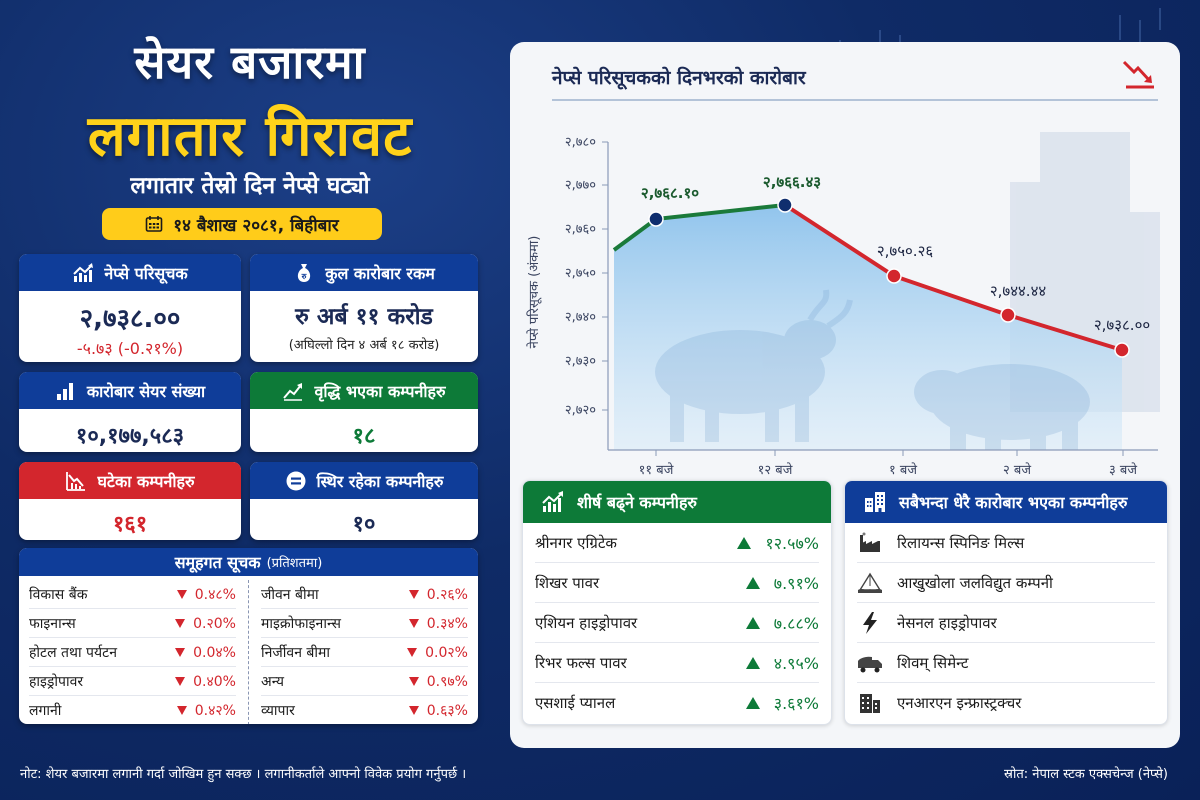  I want to click on gainer-name: श्रीनगर एग्रिटेक, so click(576, 542).